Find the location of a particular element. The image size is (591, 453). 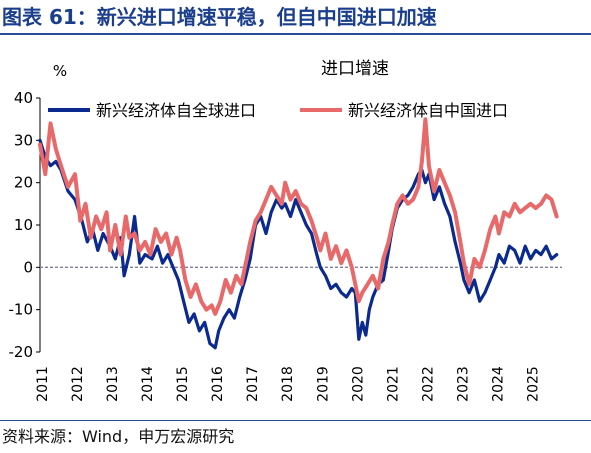

x-tick-label: 2017 is located at coordinates (253, 384).